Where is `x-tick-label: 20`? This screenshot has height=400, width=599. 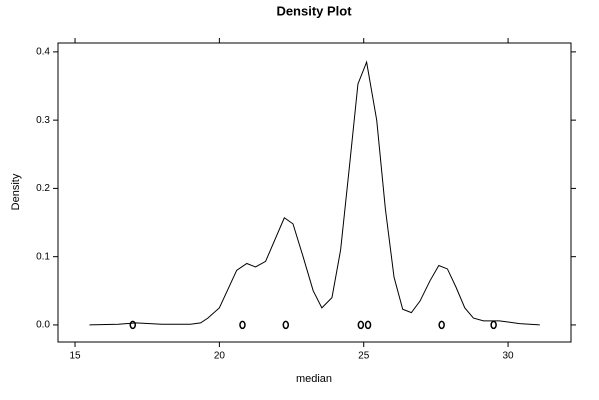
x-tick-label: 20 is located at coordinates (220, 356).